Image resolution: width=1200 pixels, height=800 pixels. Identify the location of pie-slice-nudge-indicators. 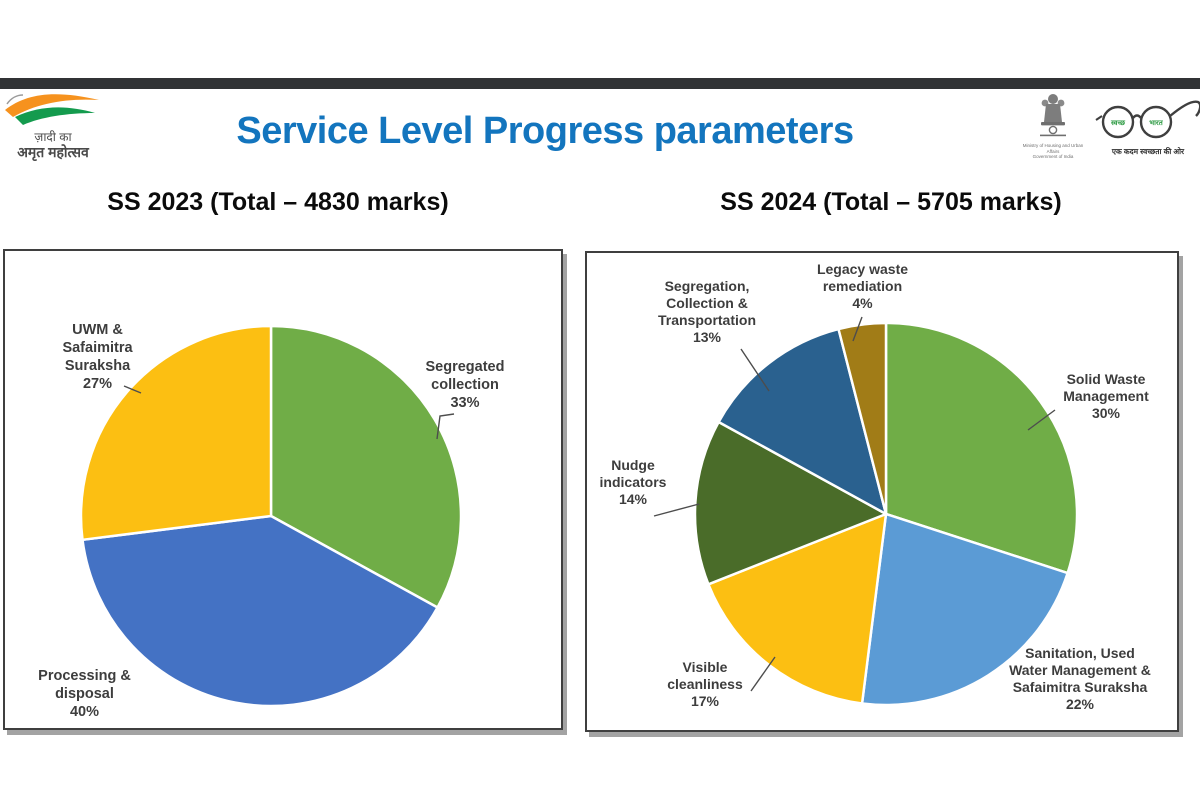
(790, 503).